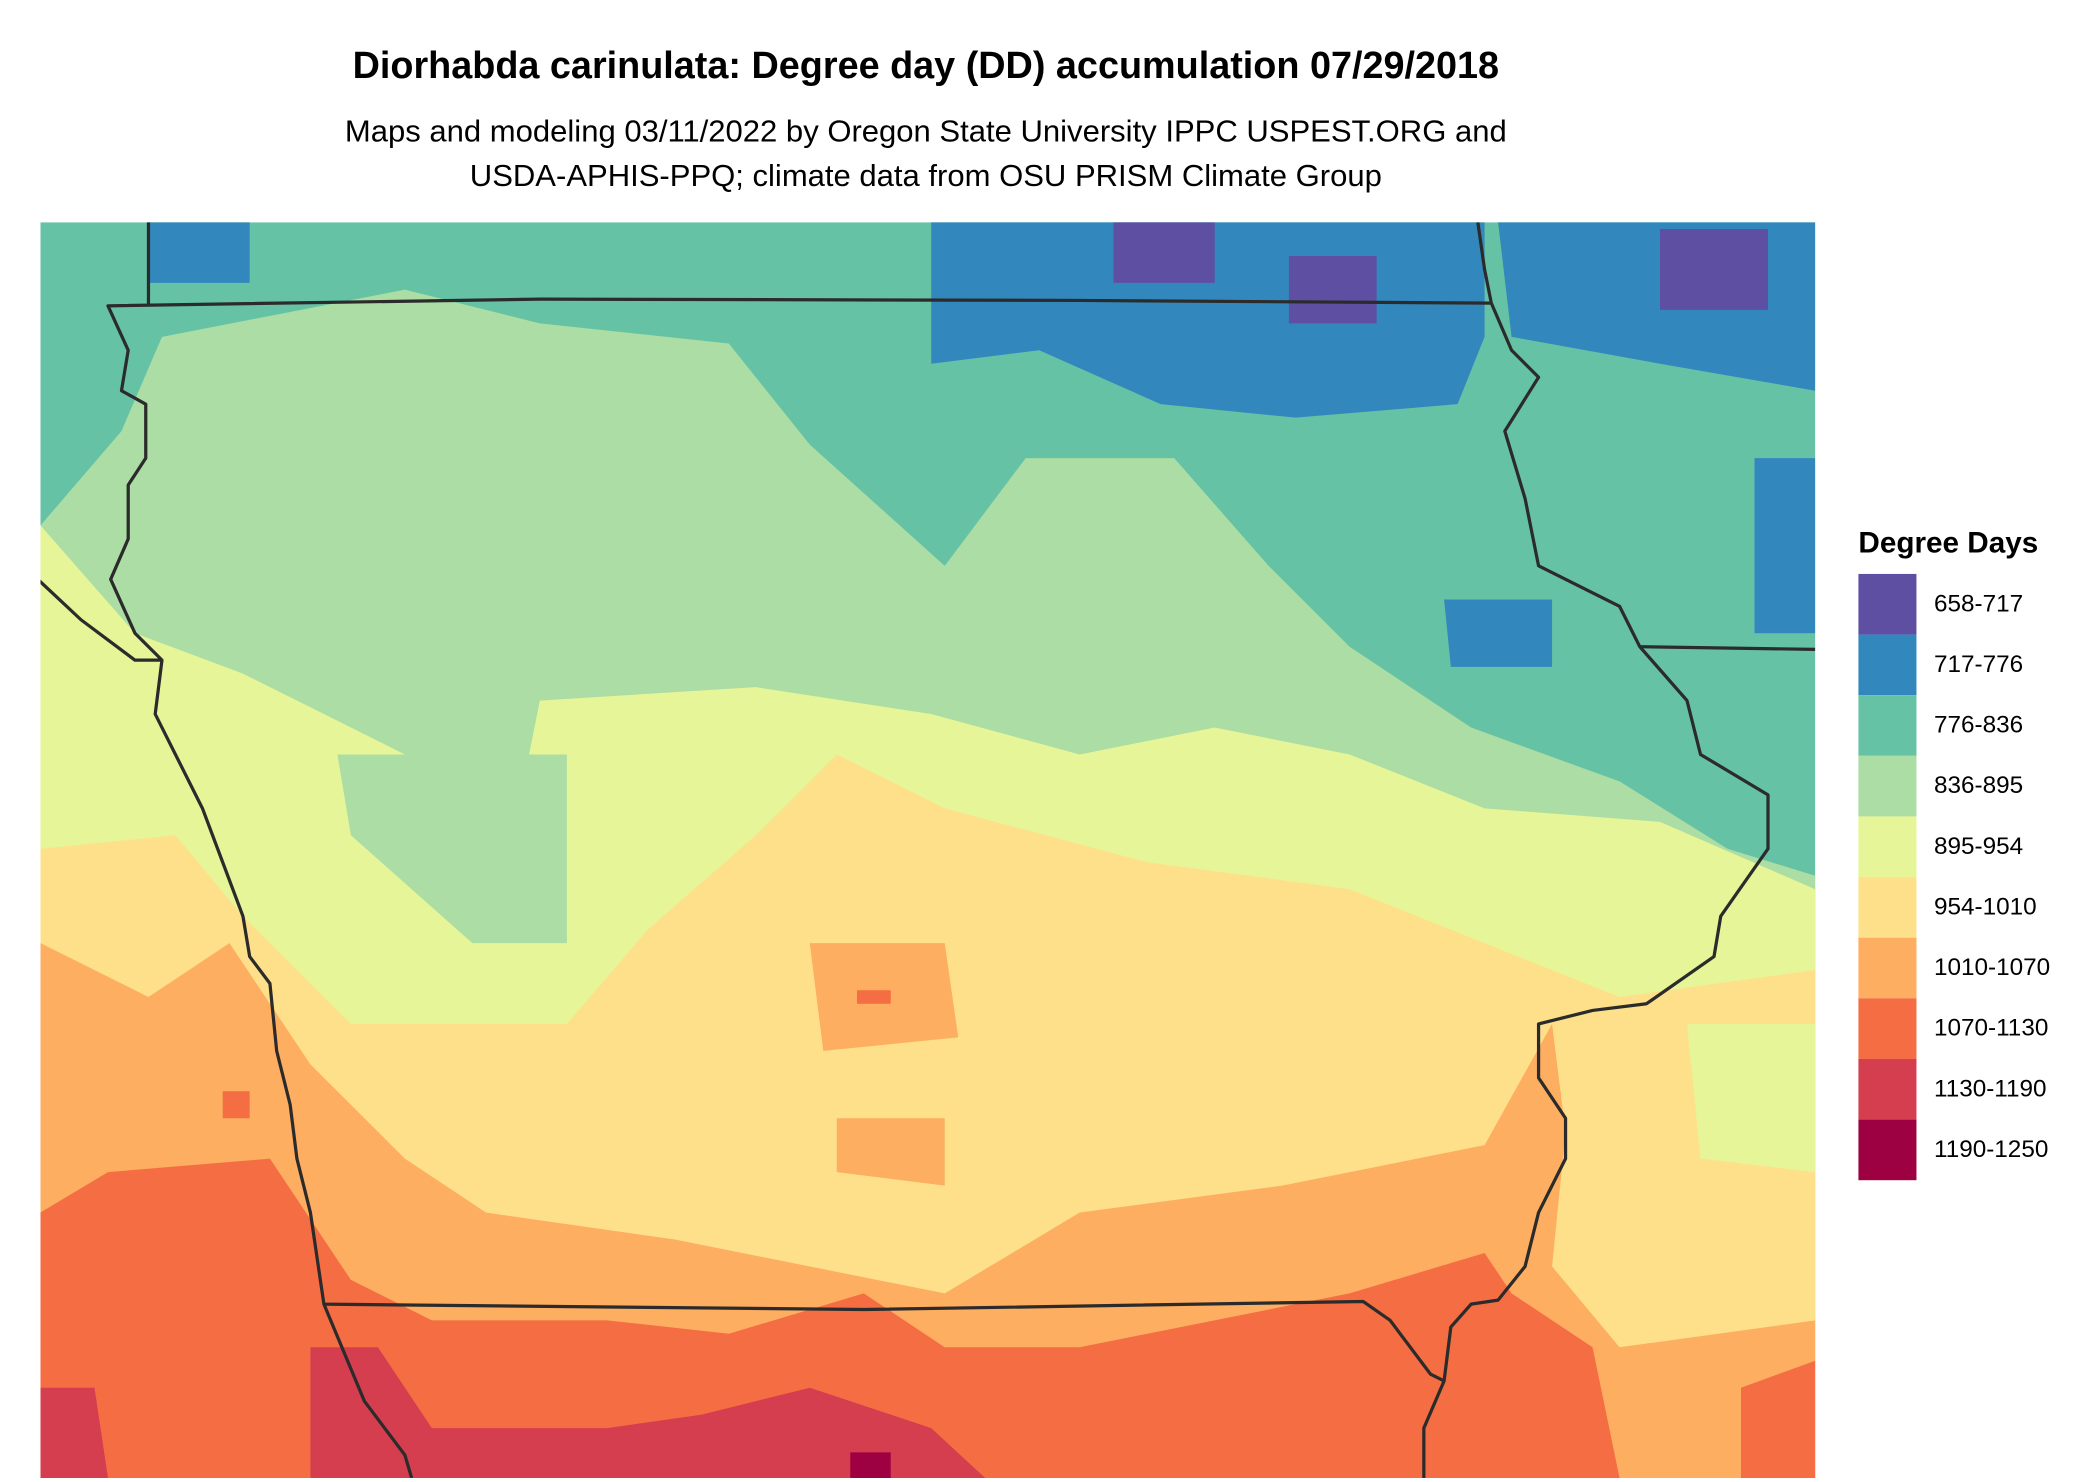 The width and height of the screenshot is (2100, 1482). Describe the element at coordinates (1992, 967) in the screenshot. I see `legend-label: 1010-1070` at that location.